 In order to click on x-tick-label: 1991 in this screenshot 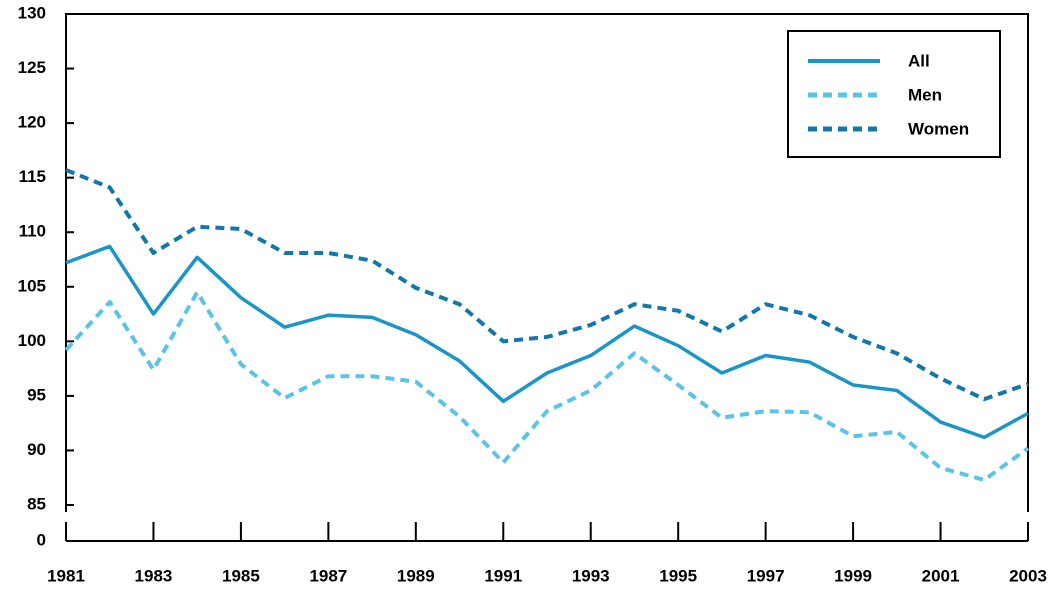, I will do `click(503, 575)`.